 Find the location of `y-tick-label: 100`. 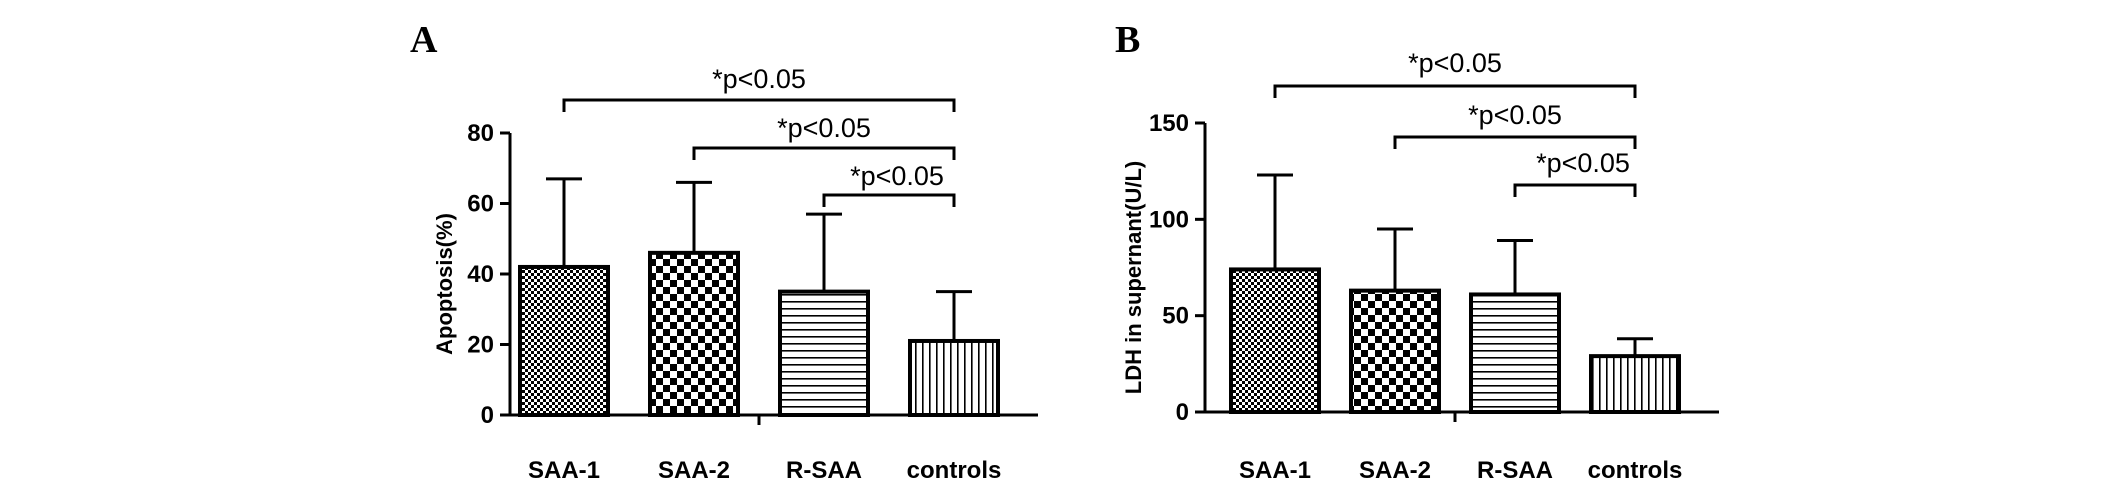

y-tick-label: 100 is located at coordinates (1169, 219).